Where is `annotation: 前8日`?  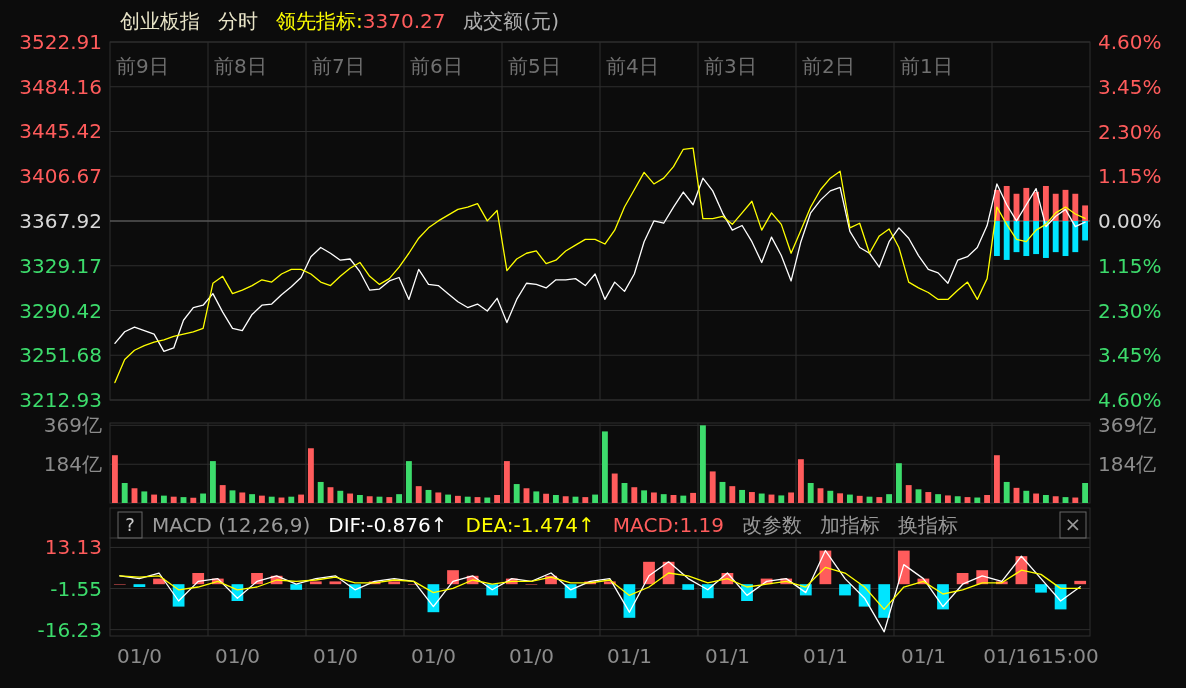
annotation: 前8日 is located at coordinates (240, 66).